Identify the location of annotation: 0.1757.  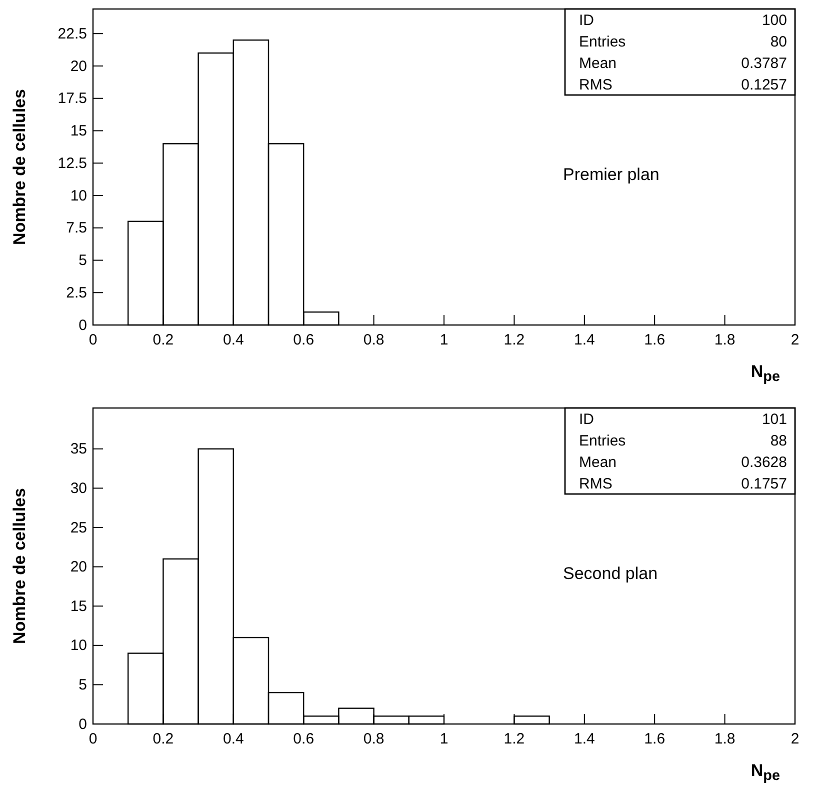
(764, 484).